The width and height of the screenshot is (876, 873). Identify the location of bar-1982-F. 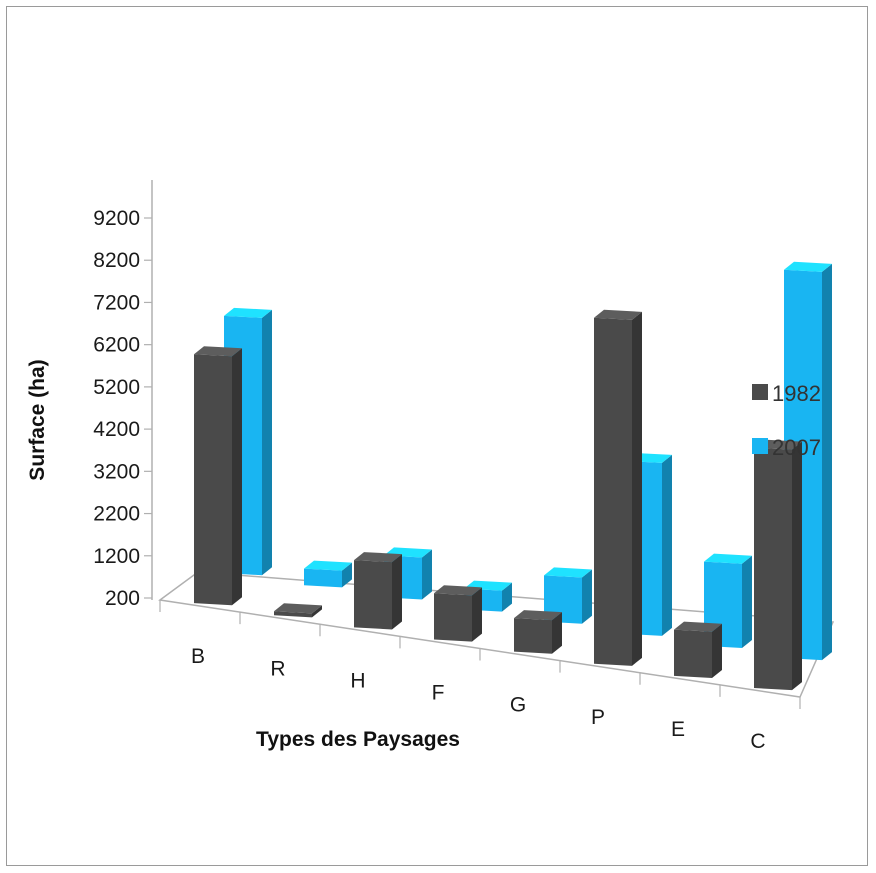
(458, 613).